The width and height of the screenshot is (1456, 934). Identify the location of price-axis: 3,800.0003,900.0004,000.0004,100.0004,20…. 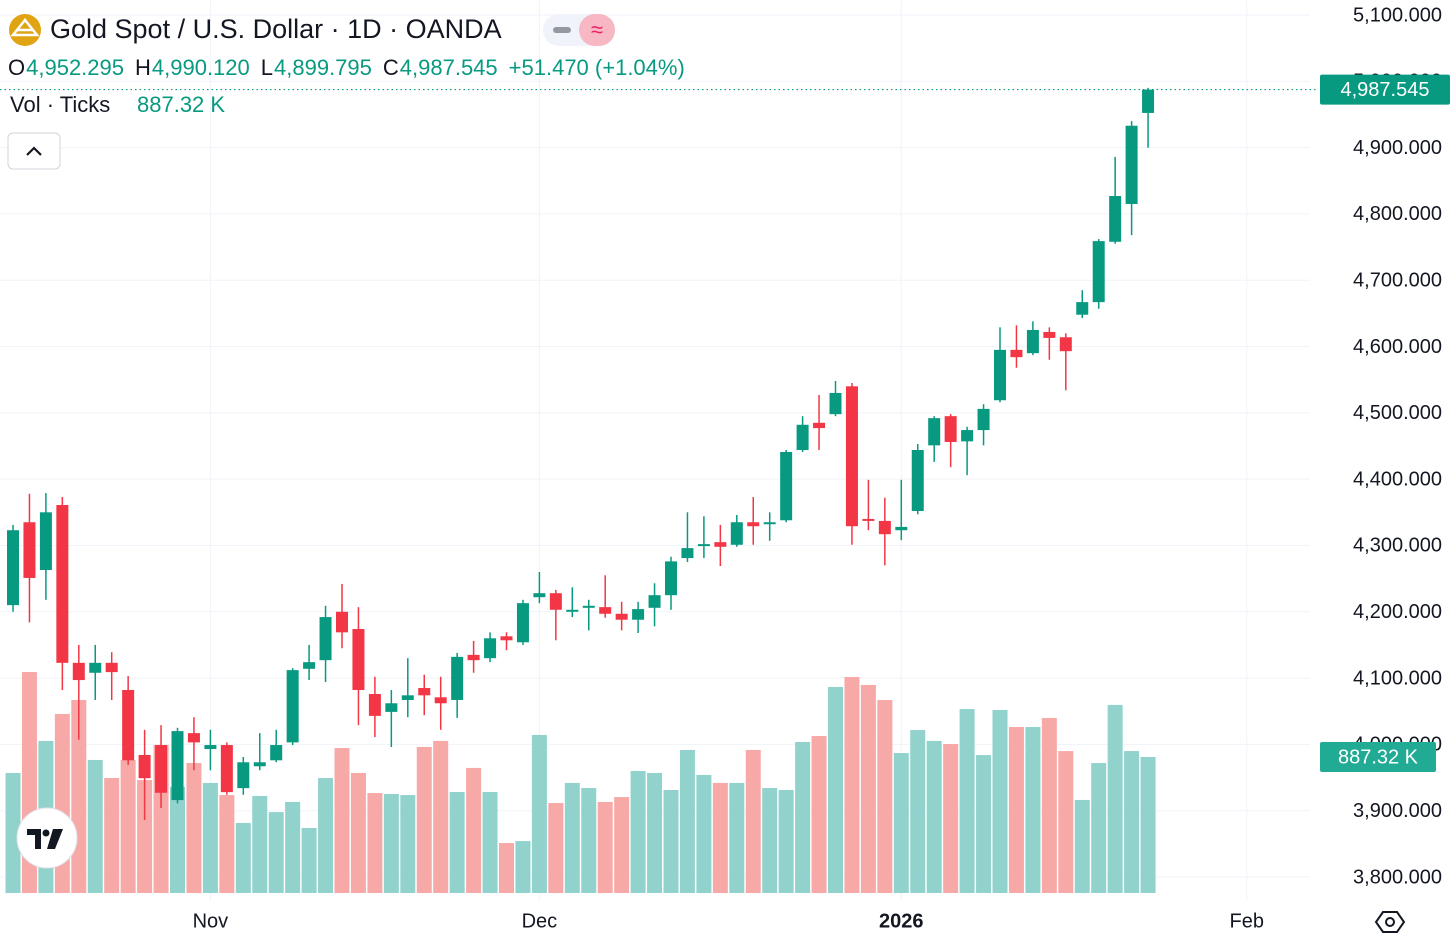
(1397, 446).